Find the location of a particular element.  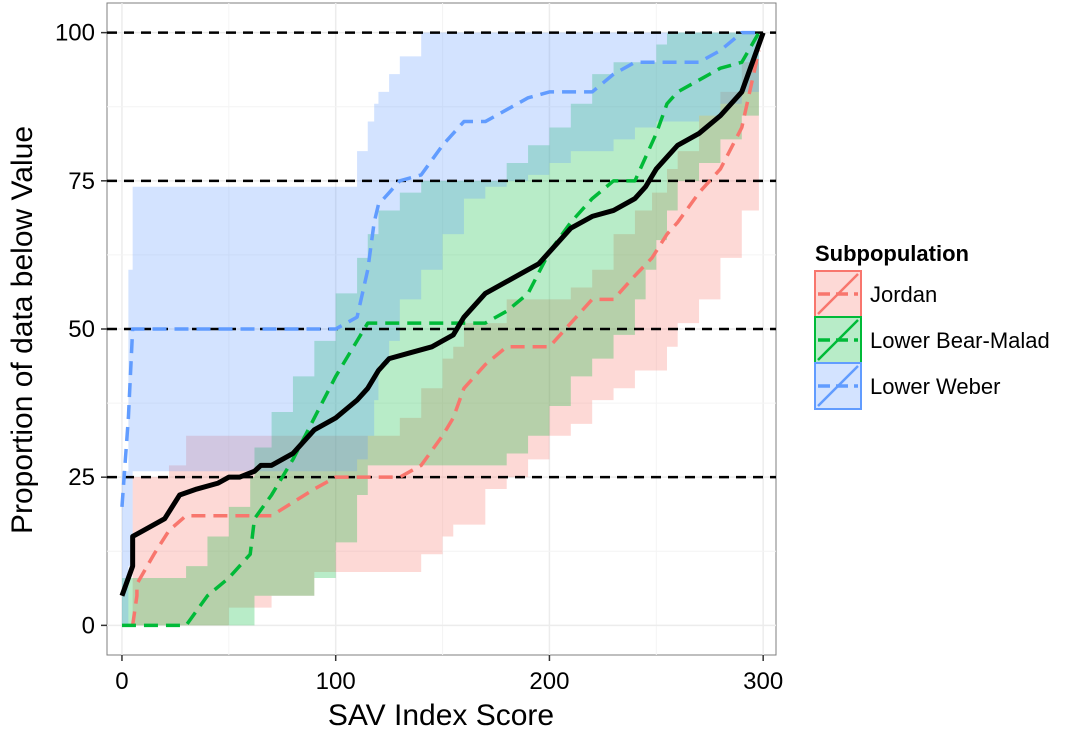

legend-label-lower-weber: Lower Weber is located at coordinates (935, 386).